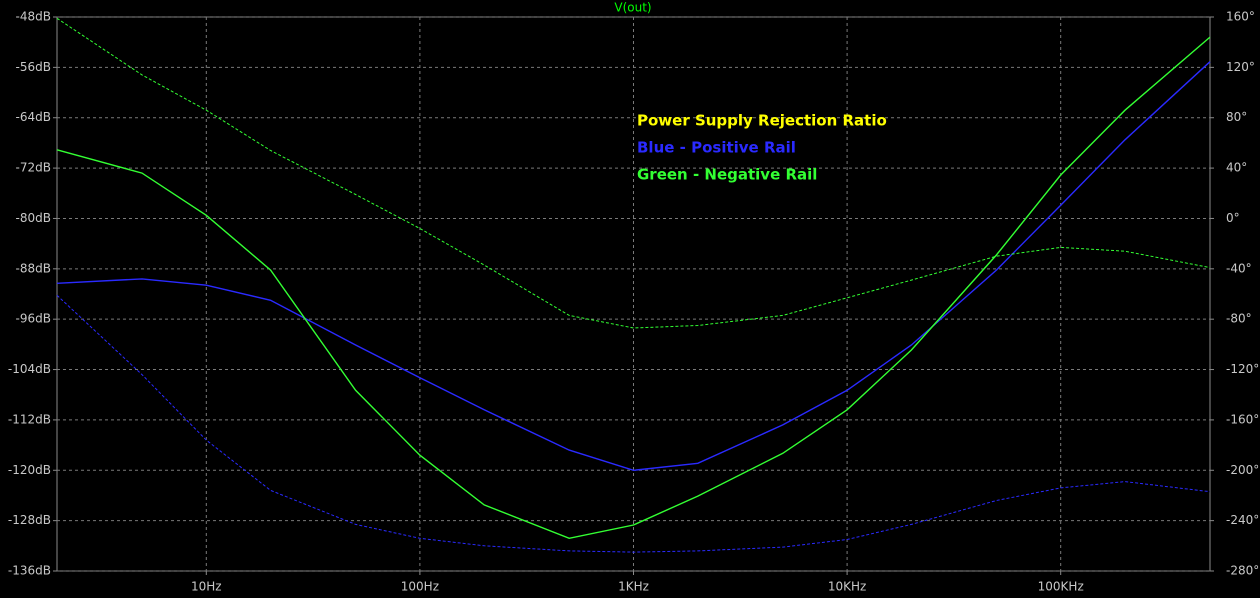 The width and height of the screenshot is (1260, 598). I want to click on chart-title: V(out), so click(632, 8).